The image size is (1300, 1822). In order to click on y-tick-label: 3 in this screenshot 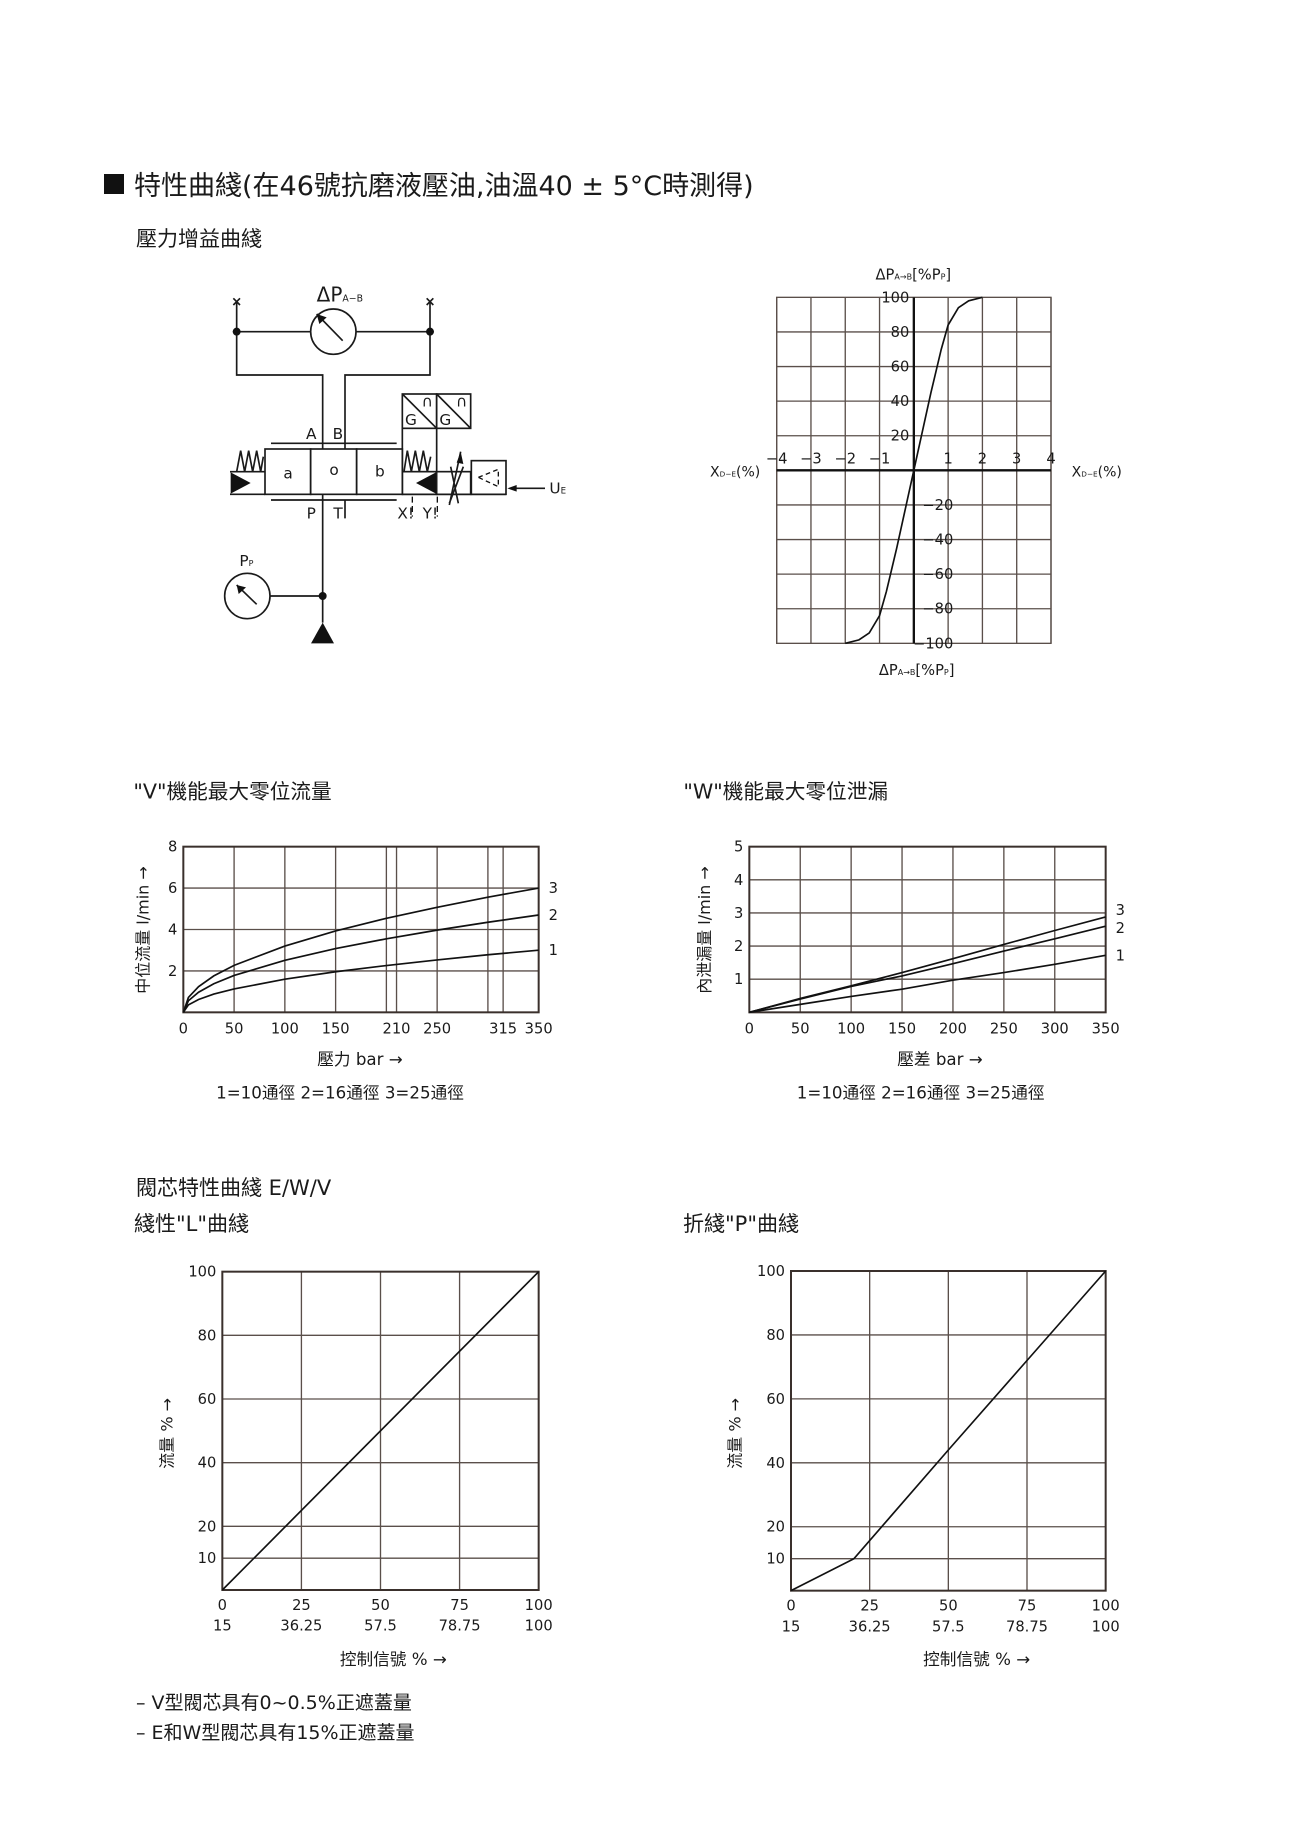, I will do `click(738, 913)`.